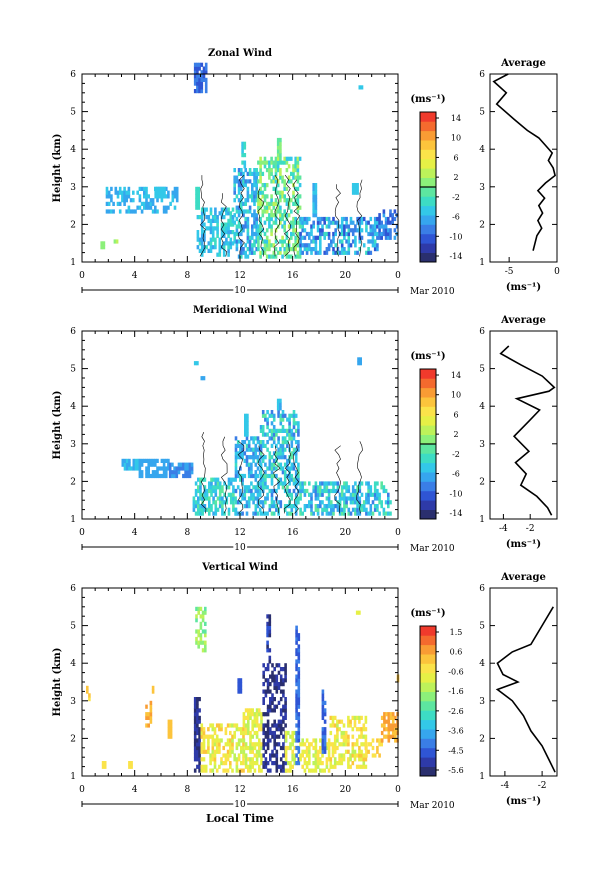 This screenshot has width=612, height=873. What do you see at coordinates (428, 402) in the screenshot?
I see `colorbar-swatch` at bounding box center [428, 402].